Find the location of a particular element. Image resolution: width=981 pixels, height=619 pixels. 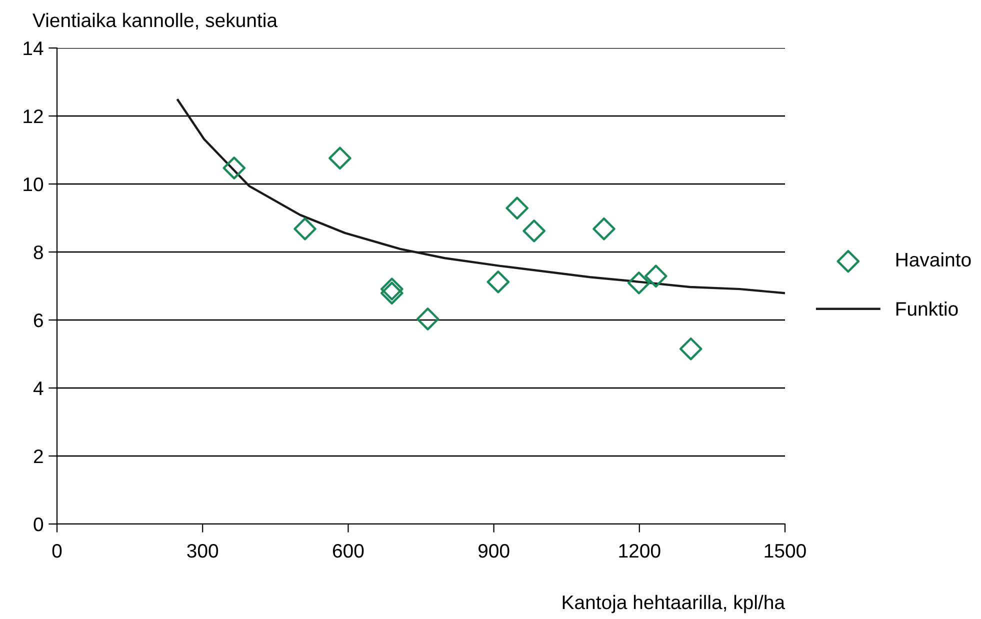

y-tick-label: 6 is located at coordinates (38, 320).